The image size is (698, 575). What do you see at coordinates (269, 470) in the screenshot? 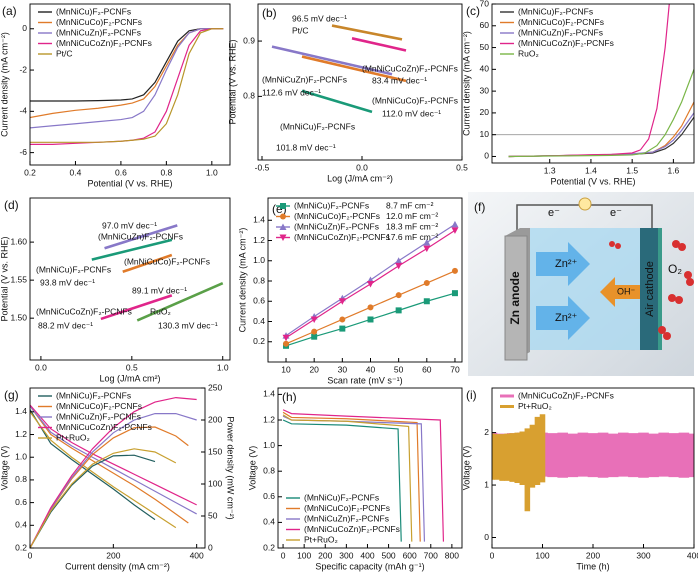
I see `y-tick-label: 0.8` at bounding box center [269, 470].